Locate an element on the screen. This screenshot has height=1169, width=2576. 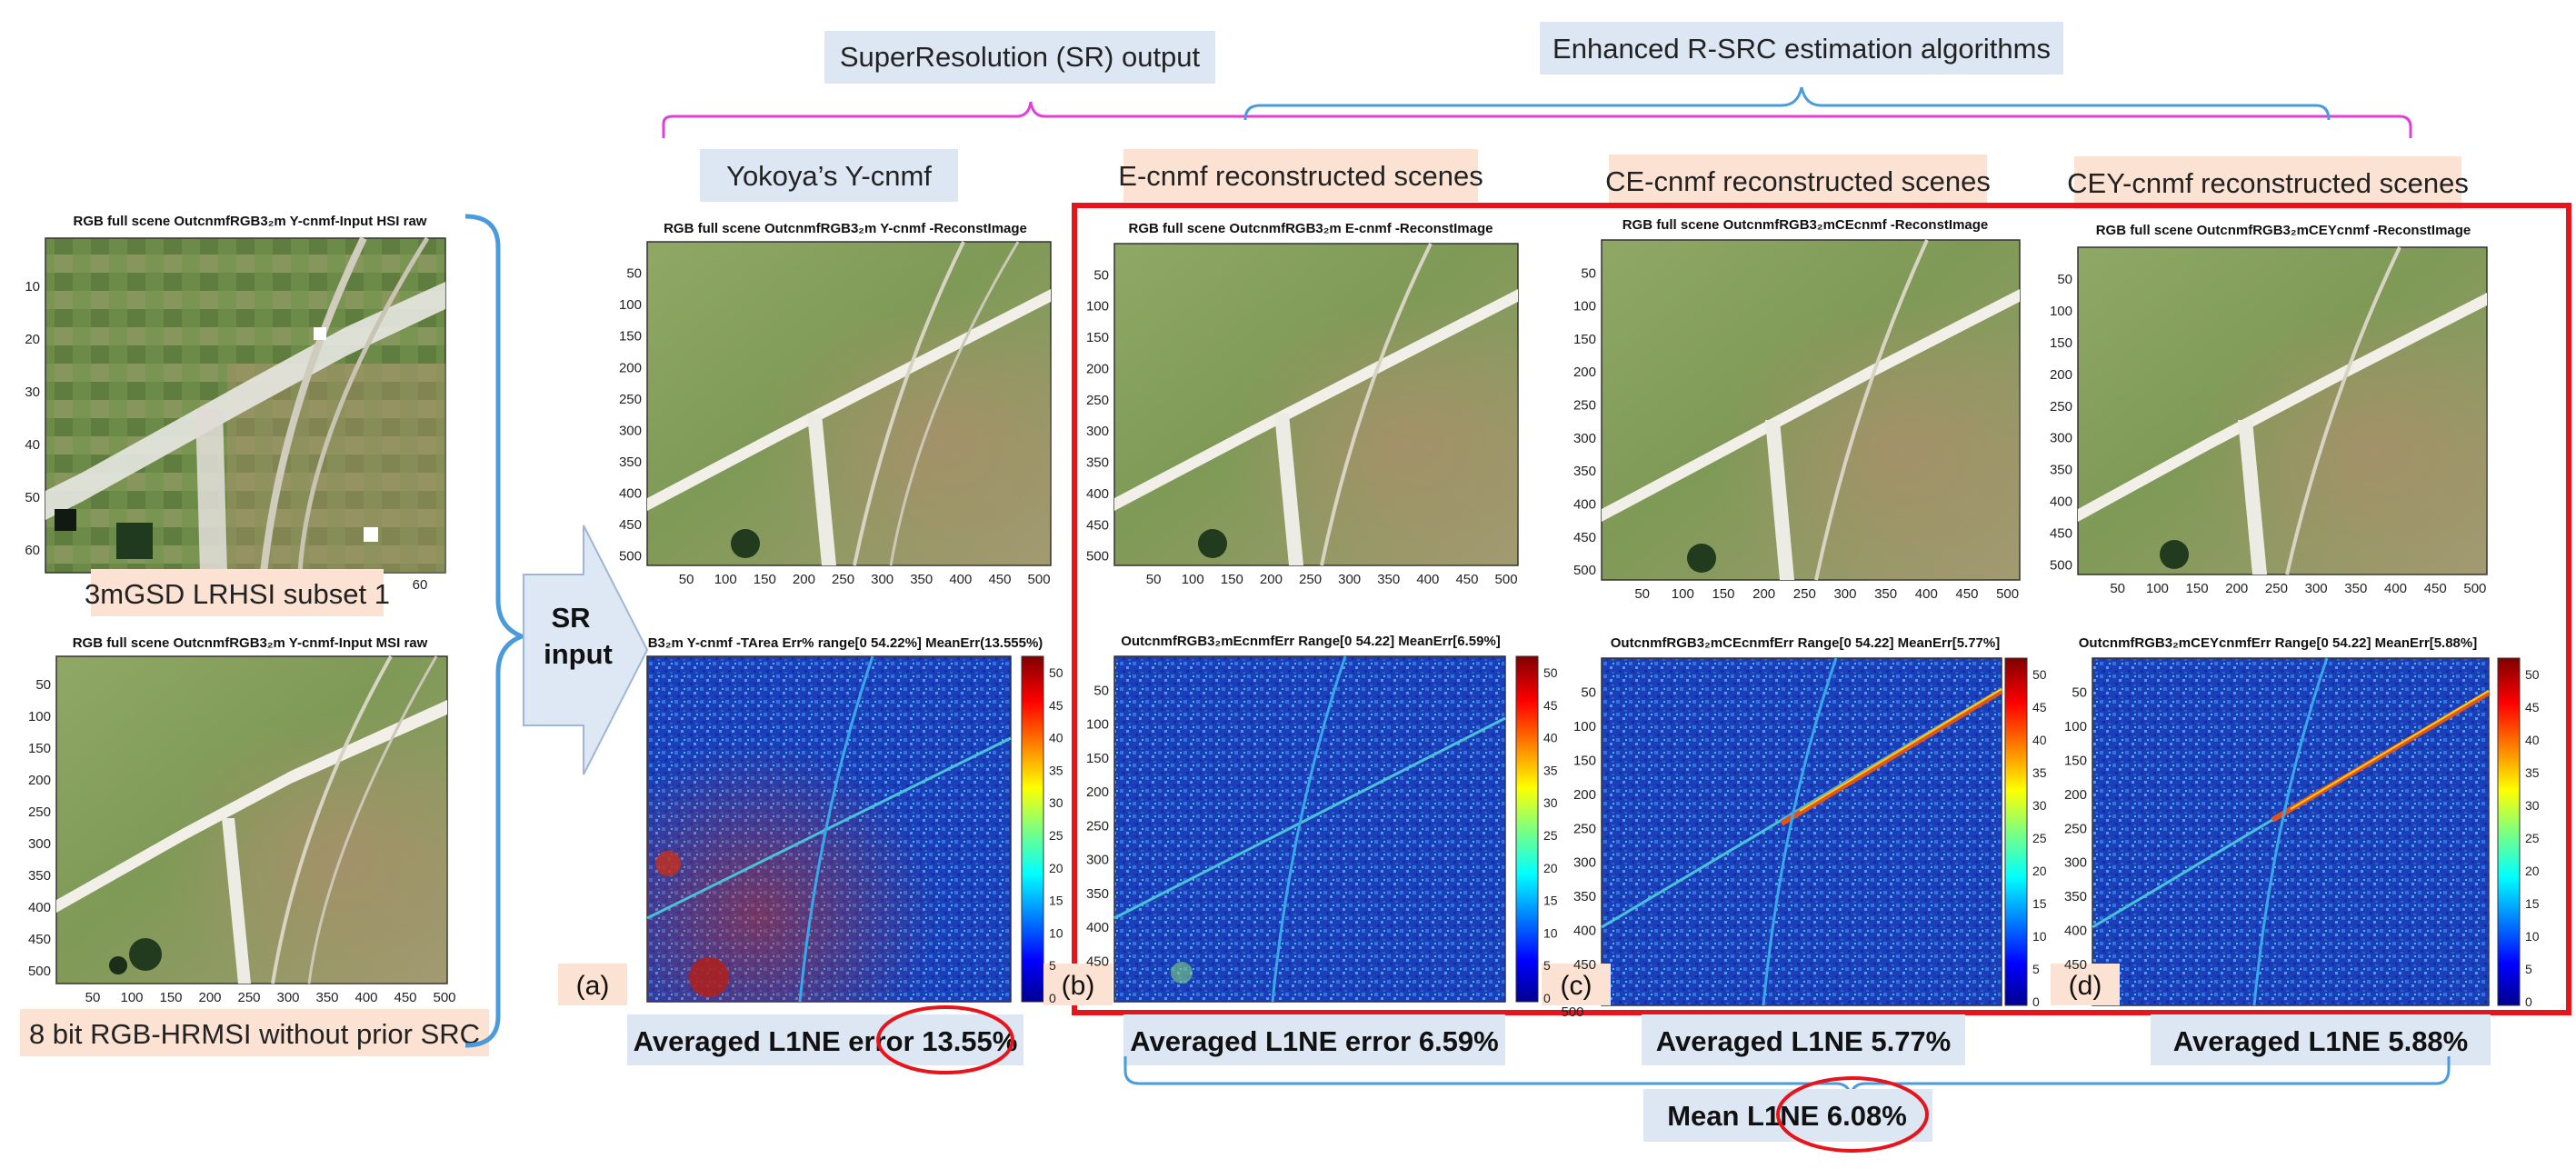
col-header-2: CE-cnmf reconstructed scenes is located at coordinates (1798, 181).